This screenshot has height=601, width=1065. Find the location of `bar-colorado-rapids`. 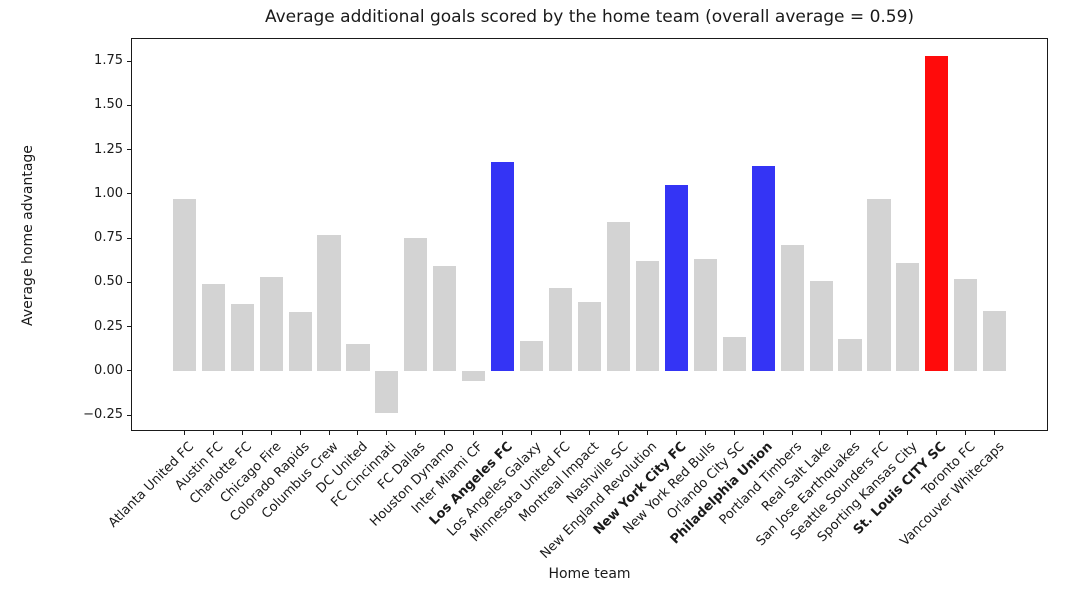

bar-colorado-rapids is located at coordinates (300, 341).